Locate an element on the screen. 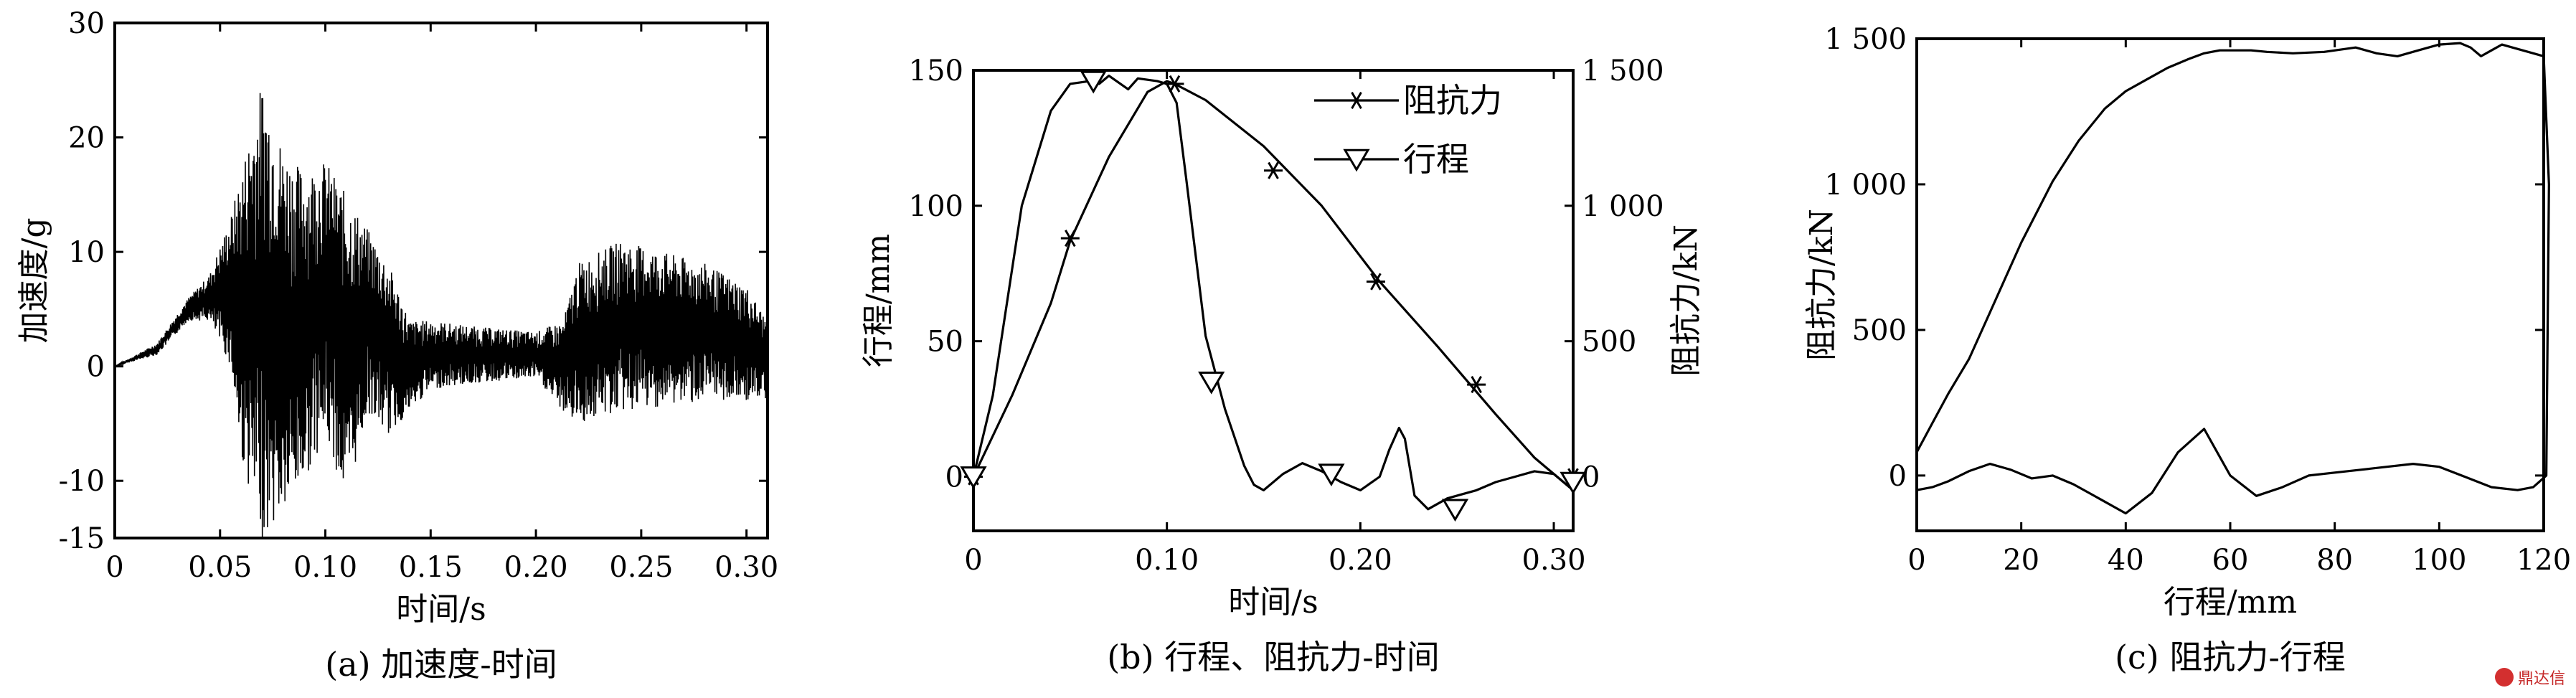 This screenshot has width=2576, height=698. y-tick-label: 150 is located at coordinates (936, 71).